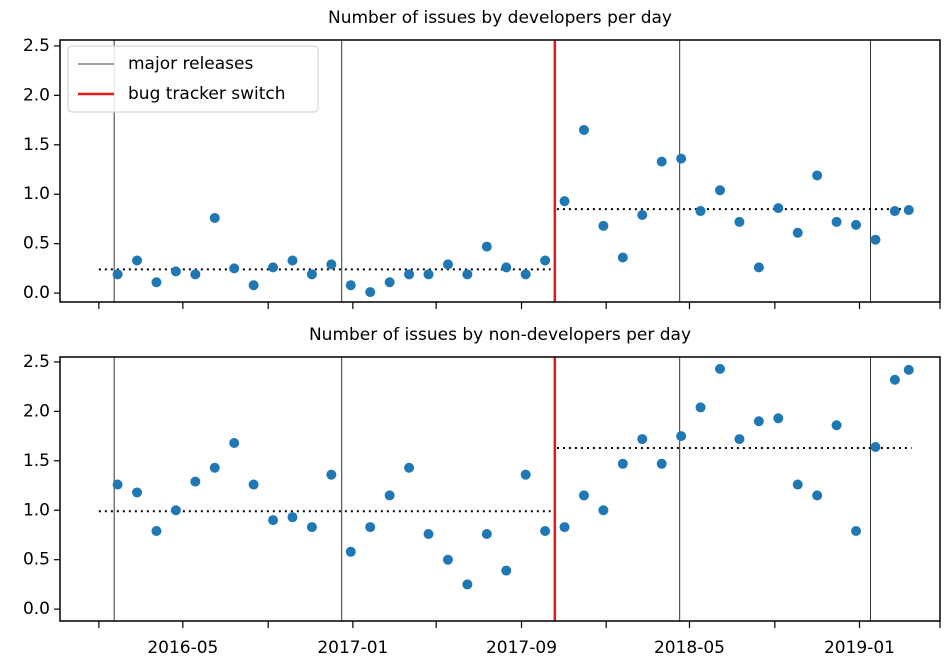 The height and width of the screenshot is (662, 944). What do you see at coordinates (193, 79) in the screenshot?
I see `legend-box` at bounding box center [193, 79].